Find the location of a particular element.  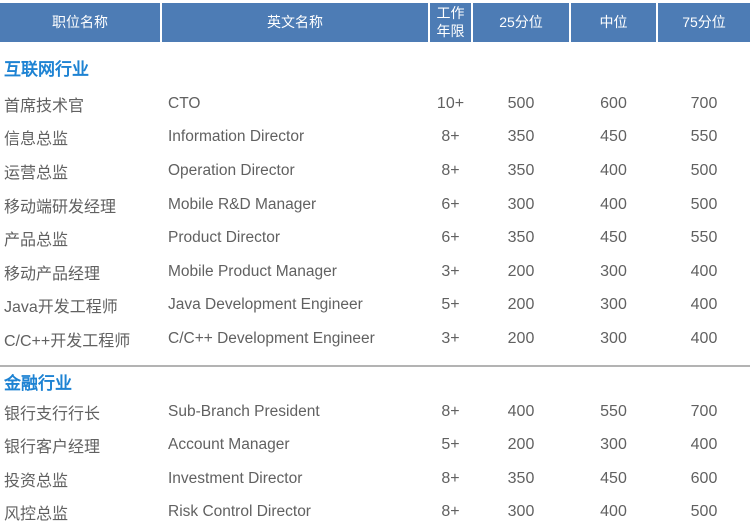

position-name-cell: 银行支行行长 is located at coordinates (52, 414).